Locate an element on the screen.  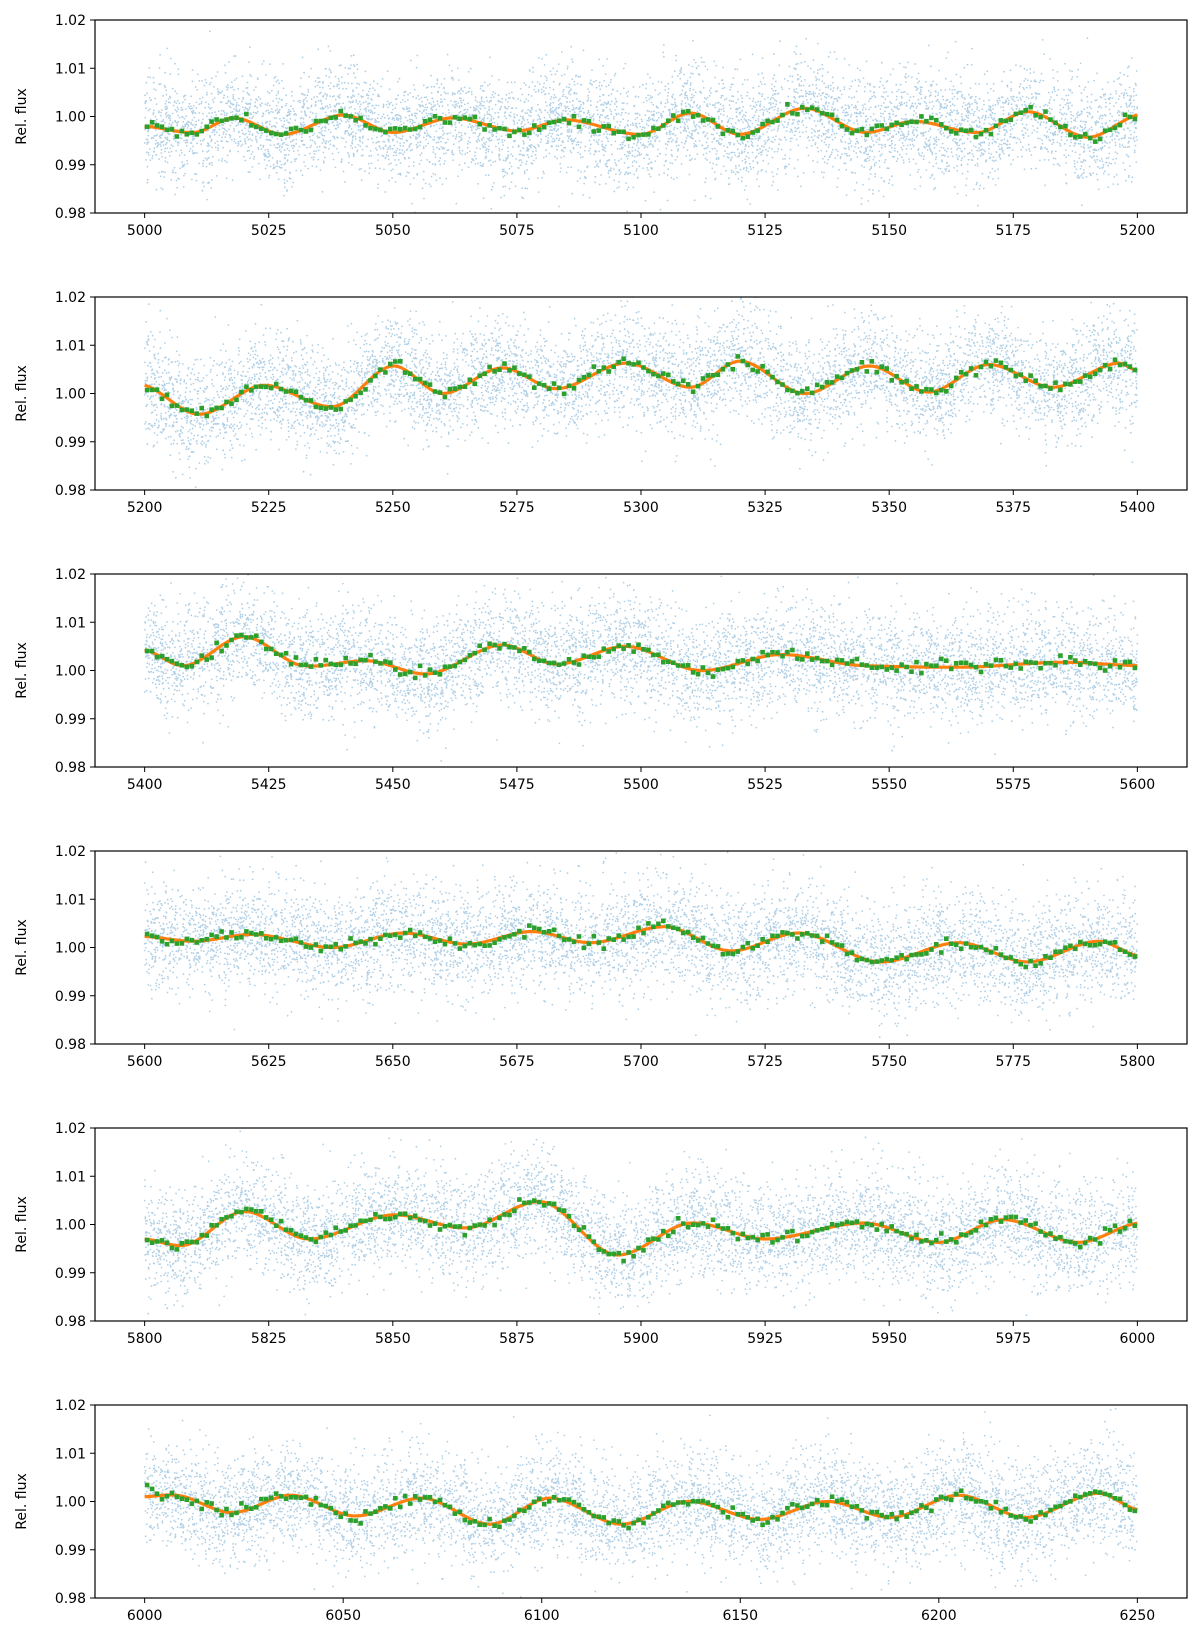
y-tick-label: 0.99 is located at coordinates (70, 997).